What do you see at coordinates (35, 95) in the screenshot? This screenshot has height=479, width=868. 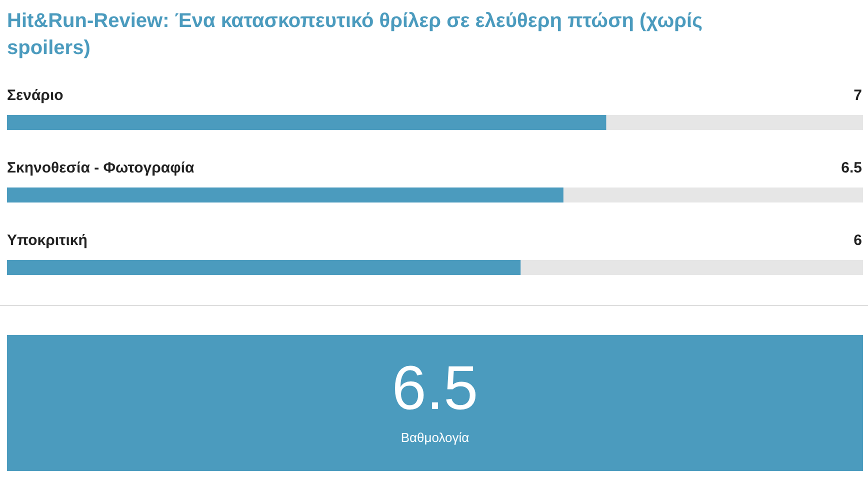 I see `y-tick-label: Σενάριο` at bounding box center [35, 95].